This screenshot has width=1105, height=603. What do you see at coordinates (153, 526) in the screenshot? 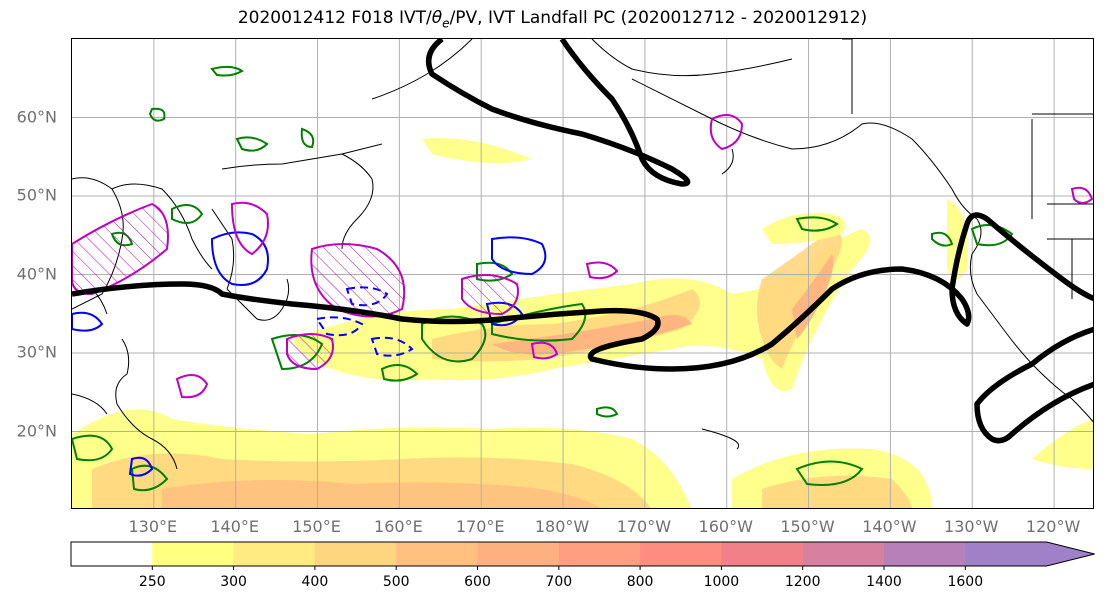
I see `longitude-label: 130°E` at bounding box center [153, 526].